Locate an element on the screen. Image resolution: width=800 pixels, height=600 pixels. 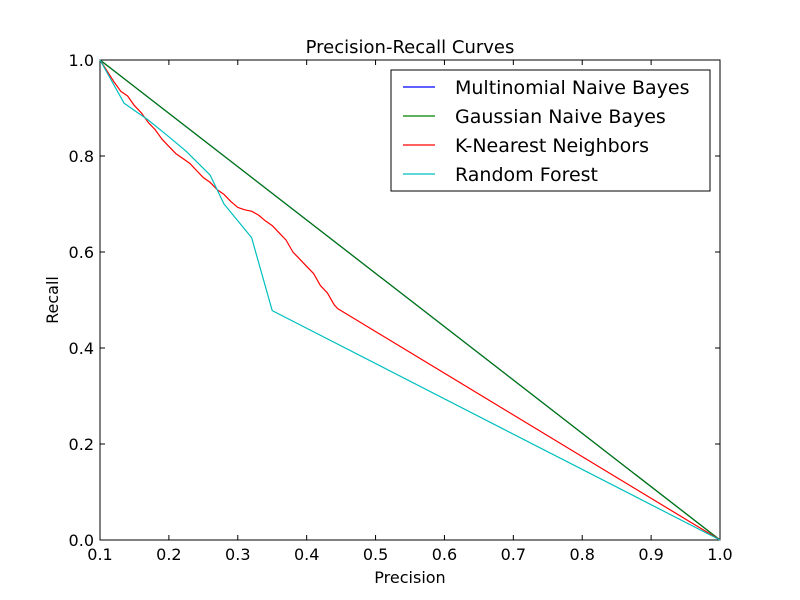
x-tick-label: 0.8 is located at coordinates (581, 554).